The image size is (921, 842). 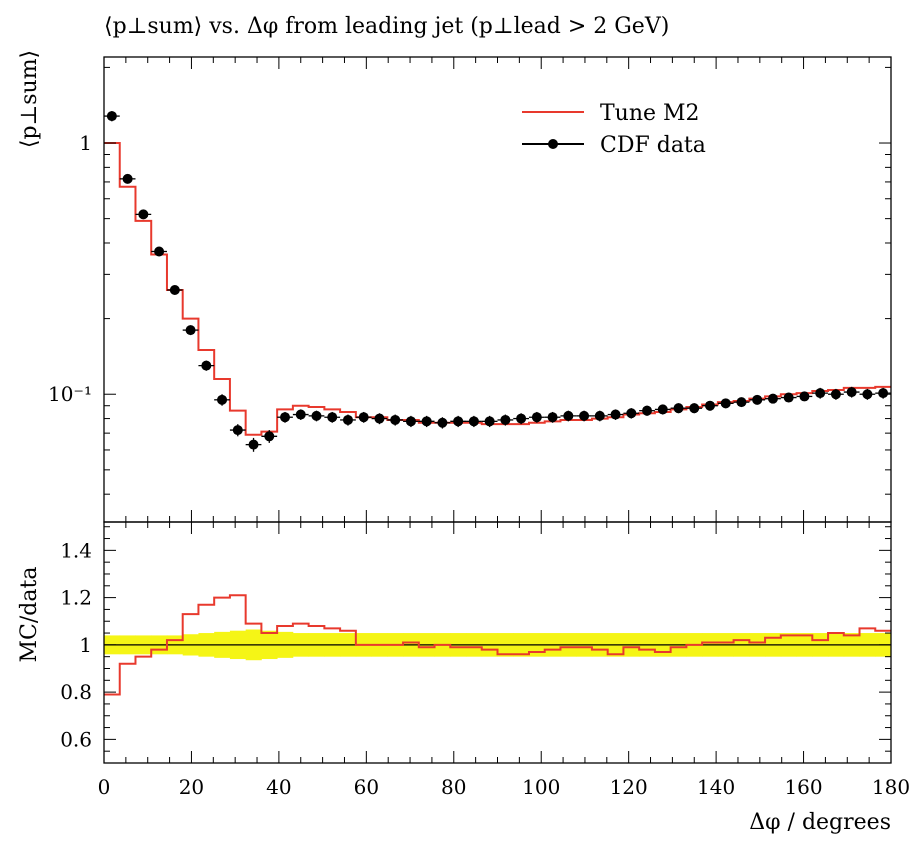 What do you see at coordinates (820, 822) in the screenshot?
I see `x-axis-label: Δφ / degrees` at bounding box center [820, 822].